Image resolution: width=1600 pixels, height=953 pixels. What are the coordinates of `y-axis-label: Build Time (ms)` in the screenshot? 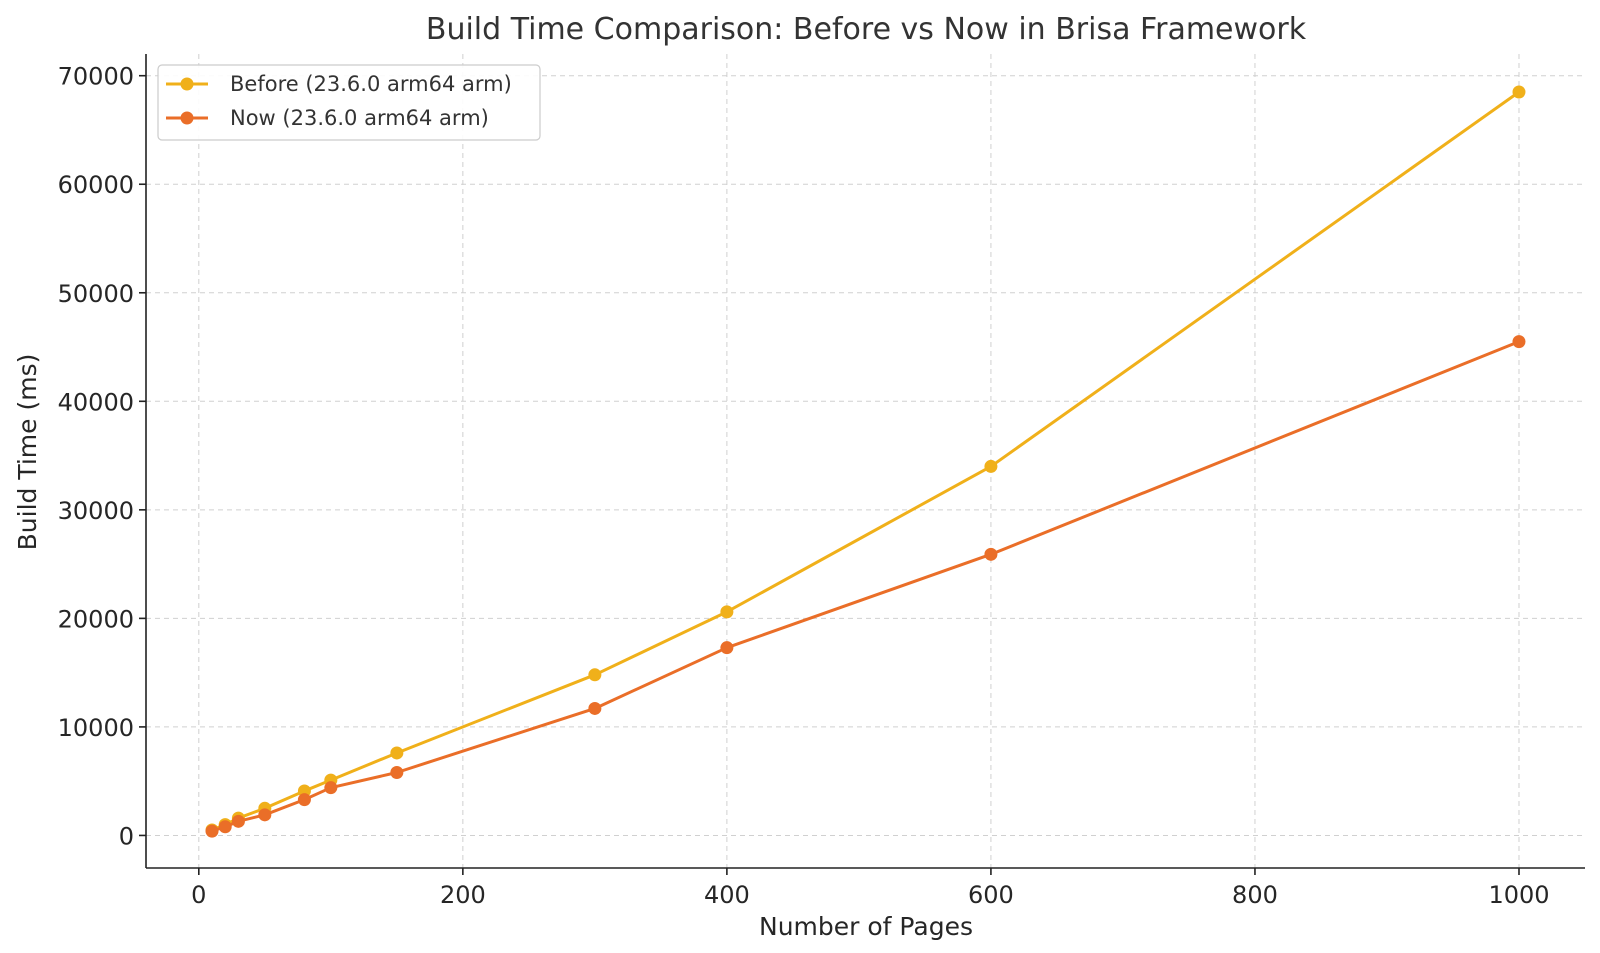 It's located at (27, 452).